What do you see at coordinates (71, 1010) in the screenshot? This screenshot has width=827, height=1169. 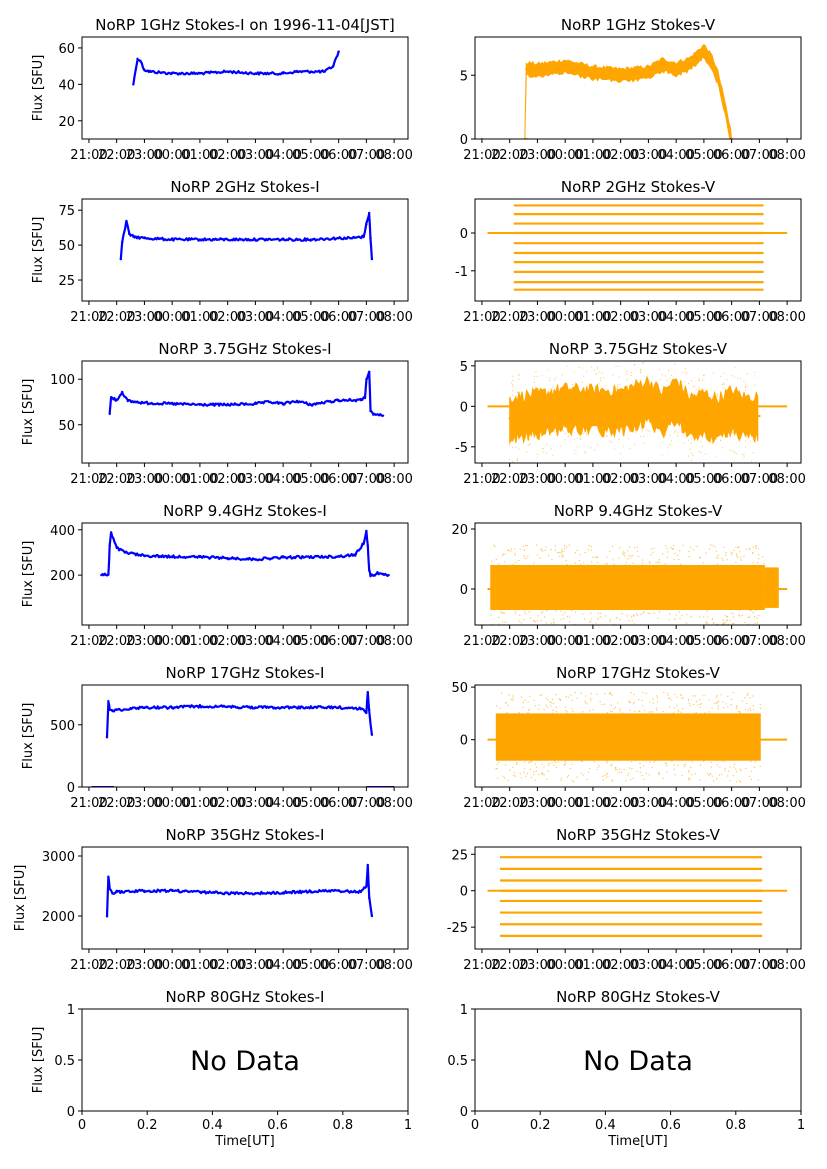 I see `y-tick-label: 1` at bounding box center [71, 1010].